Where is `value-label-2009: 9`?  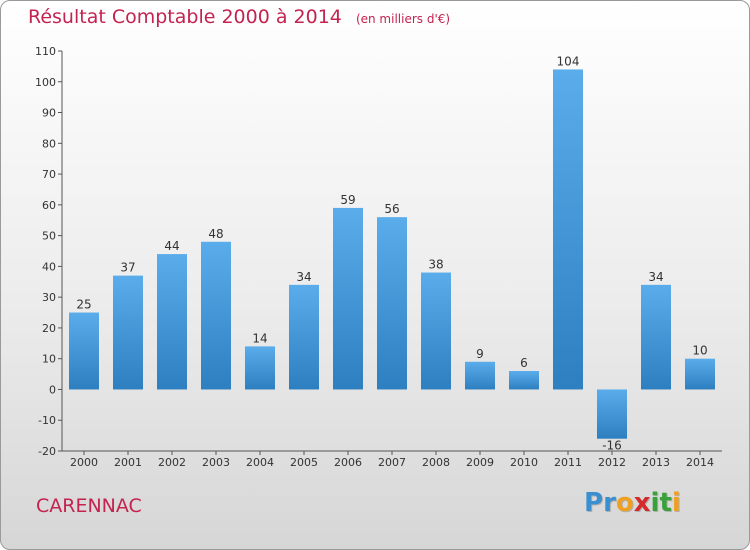
value-label-2009: 9 is located at coordinates (480, 354).